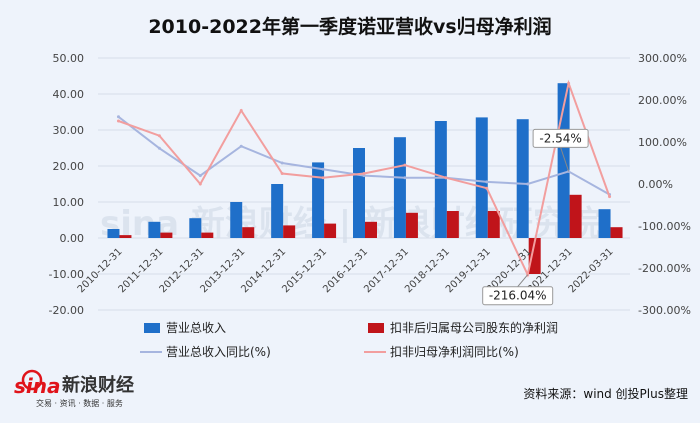  I want to click on left-tick-label: 20.00, so click(69, 166).